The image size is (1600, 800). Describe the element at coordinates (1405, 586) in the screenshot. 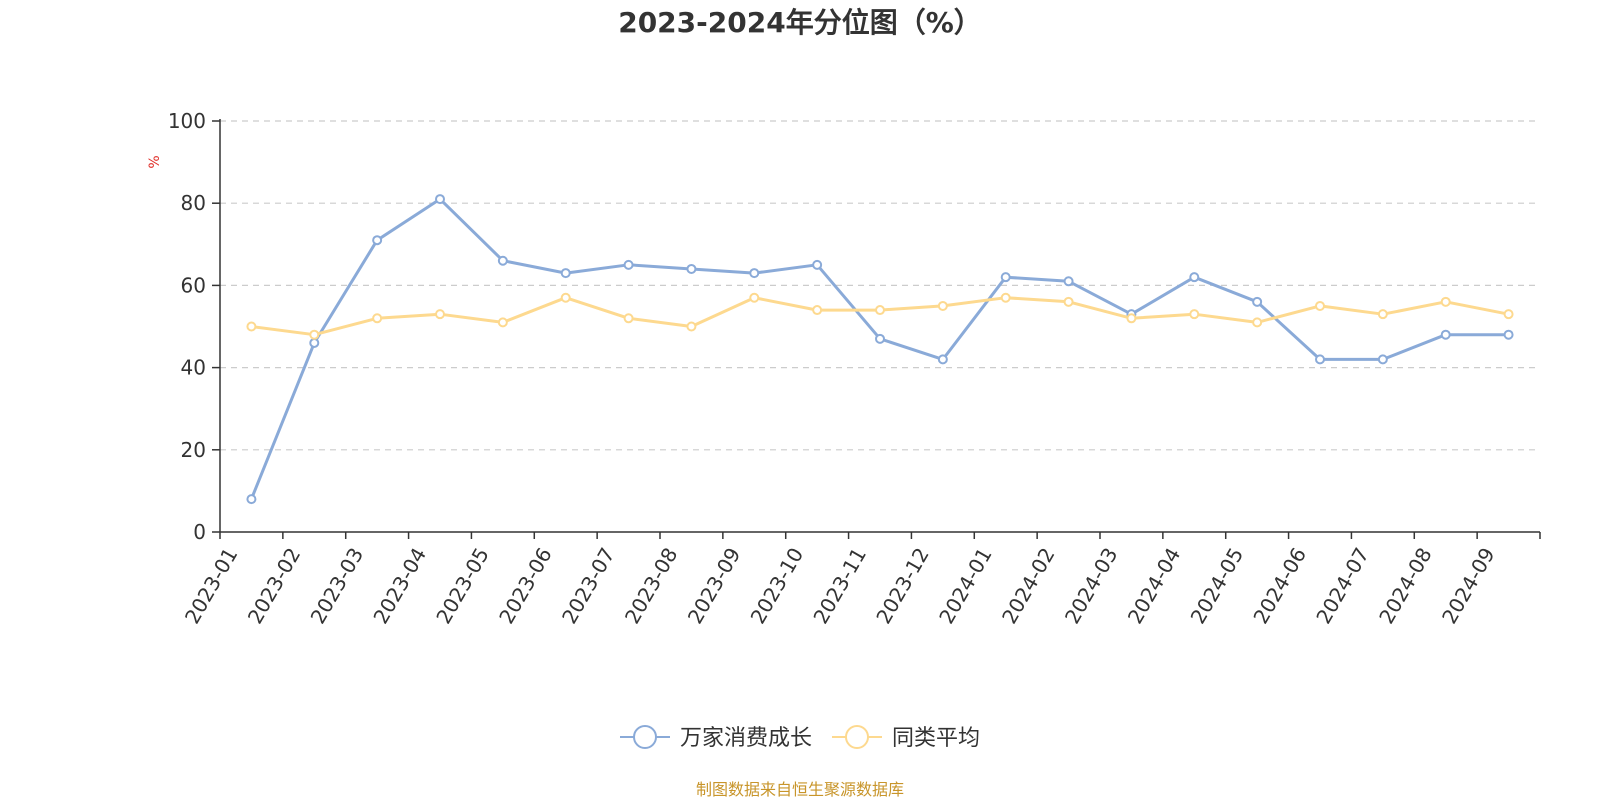

I see `x-tick-label: 2024-08` at that location.